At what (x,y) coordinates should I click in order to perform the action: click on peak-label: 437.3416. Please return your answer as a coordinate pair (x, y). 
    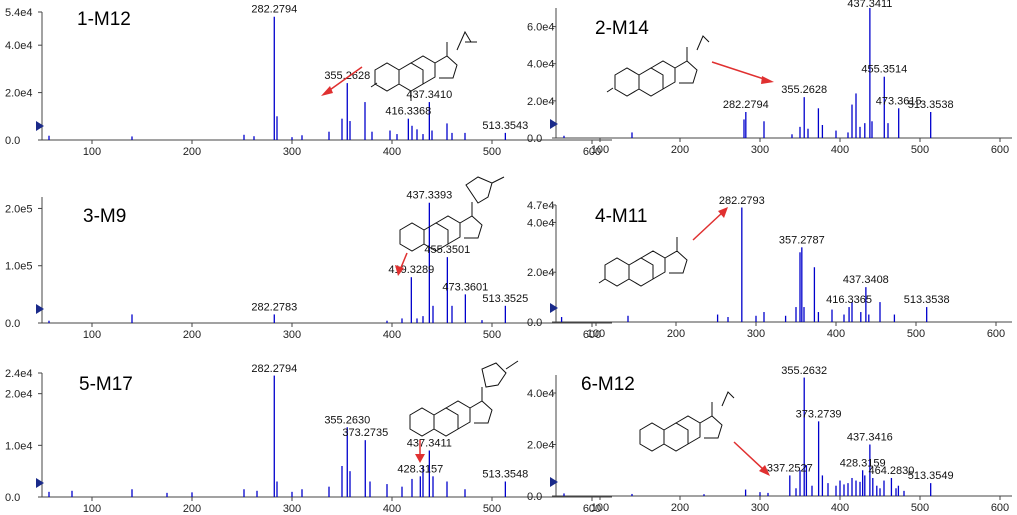
    Looking at the image, I should click on (870, 438).